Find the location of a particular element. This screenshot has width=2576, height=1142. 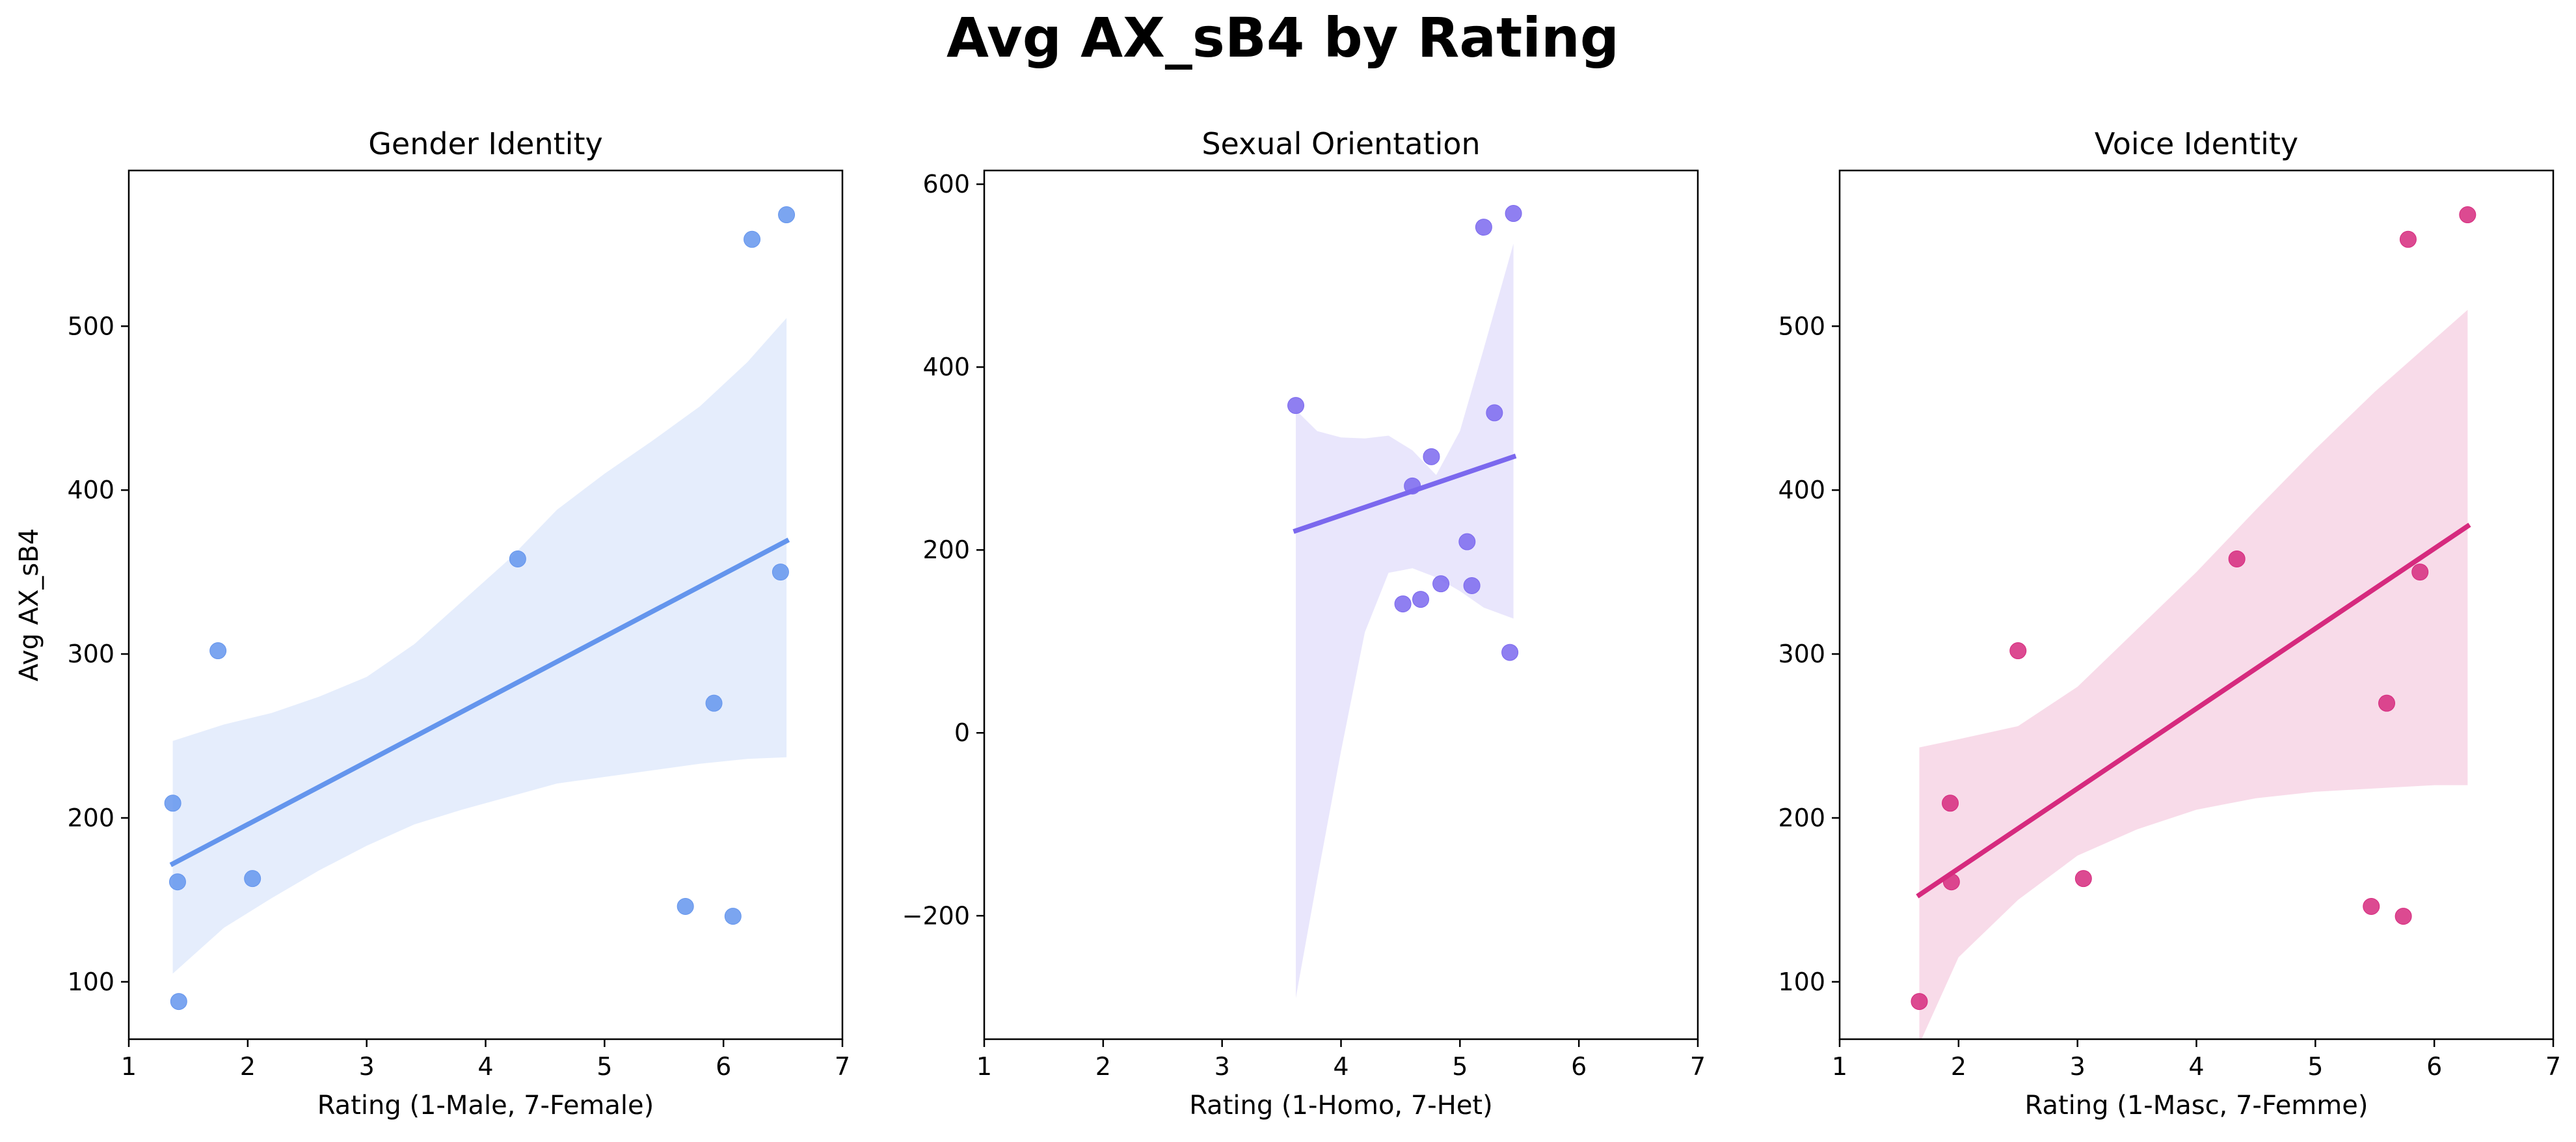

x-axis-label: Rating (1-Homo, 7-Het) is located at coordinates (1340, 1106).